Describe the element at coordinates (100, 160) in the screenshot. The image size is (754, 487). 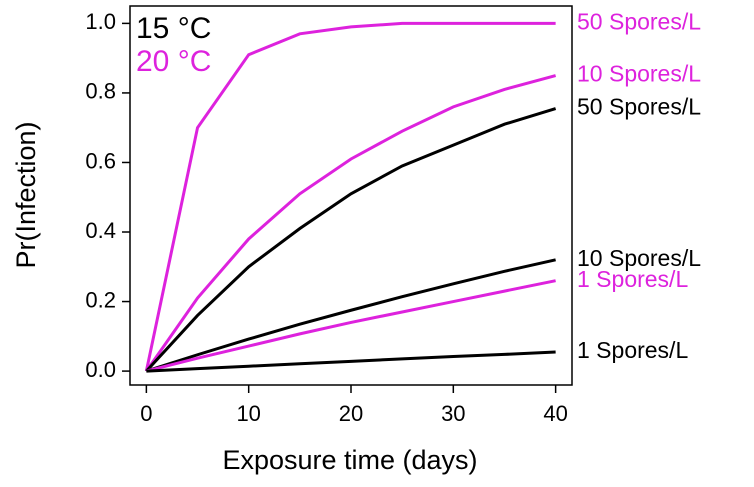
I see `y-tick-label: 0.6` at that location.